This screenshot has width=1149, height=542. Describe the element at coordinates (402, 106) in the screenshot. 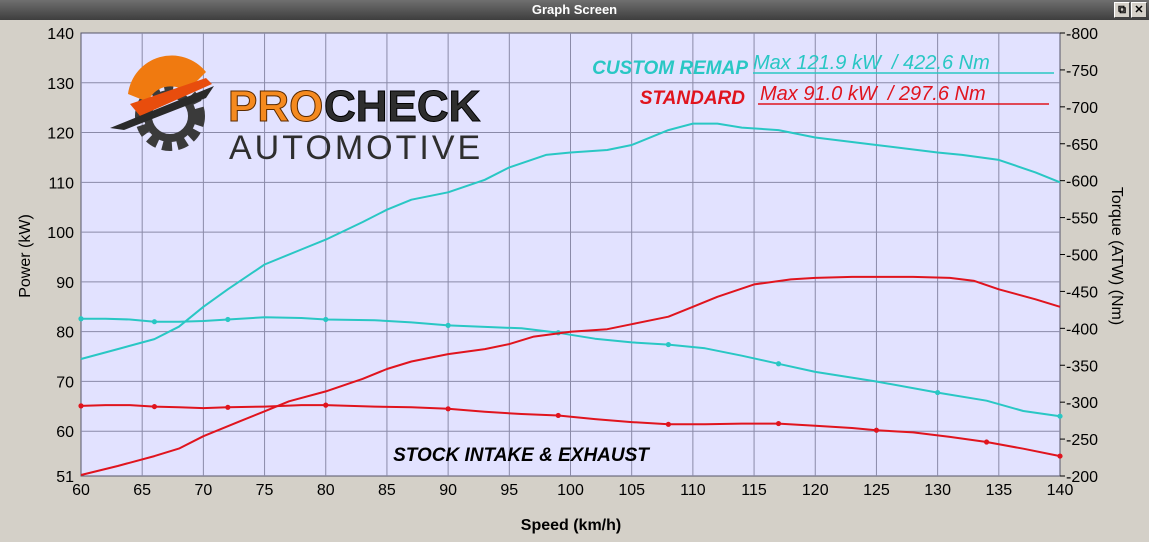

I see `logo-brand-check: CHECK` at that location.